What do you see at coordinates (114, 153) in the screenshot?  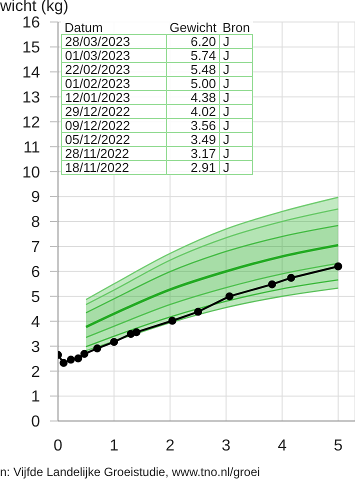 I see `annotation: 28/11/2022` at bounding box center [114, 153].